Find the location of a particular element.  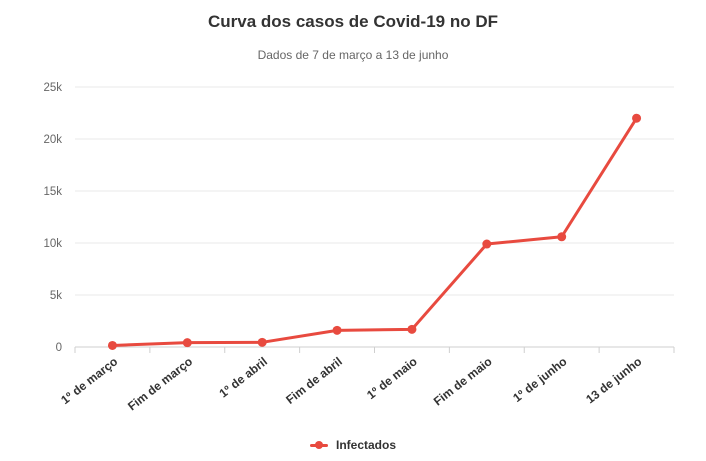

x-axis-tick-label: 1º de maio is located at coordinates (392, 378).